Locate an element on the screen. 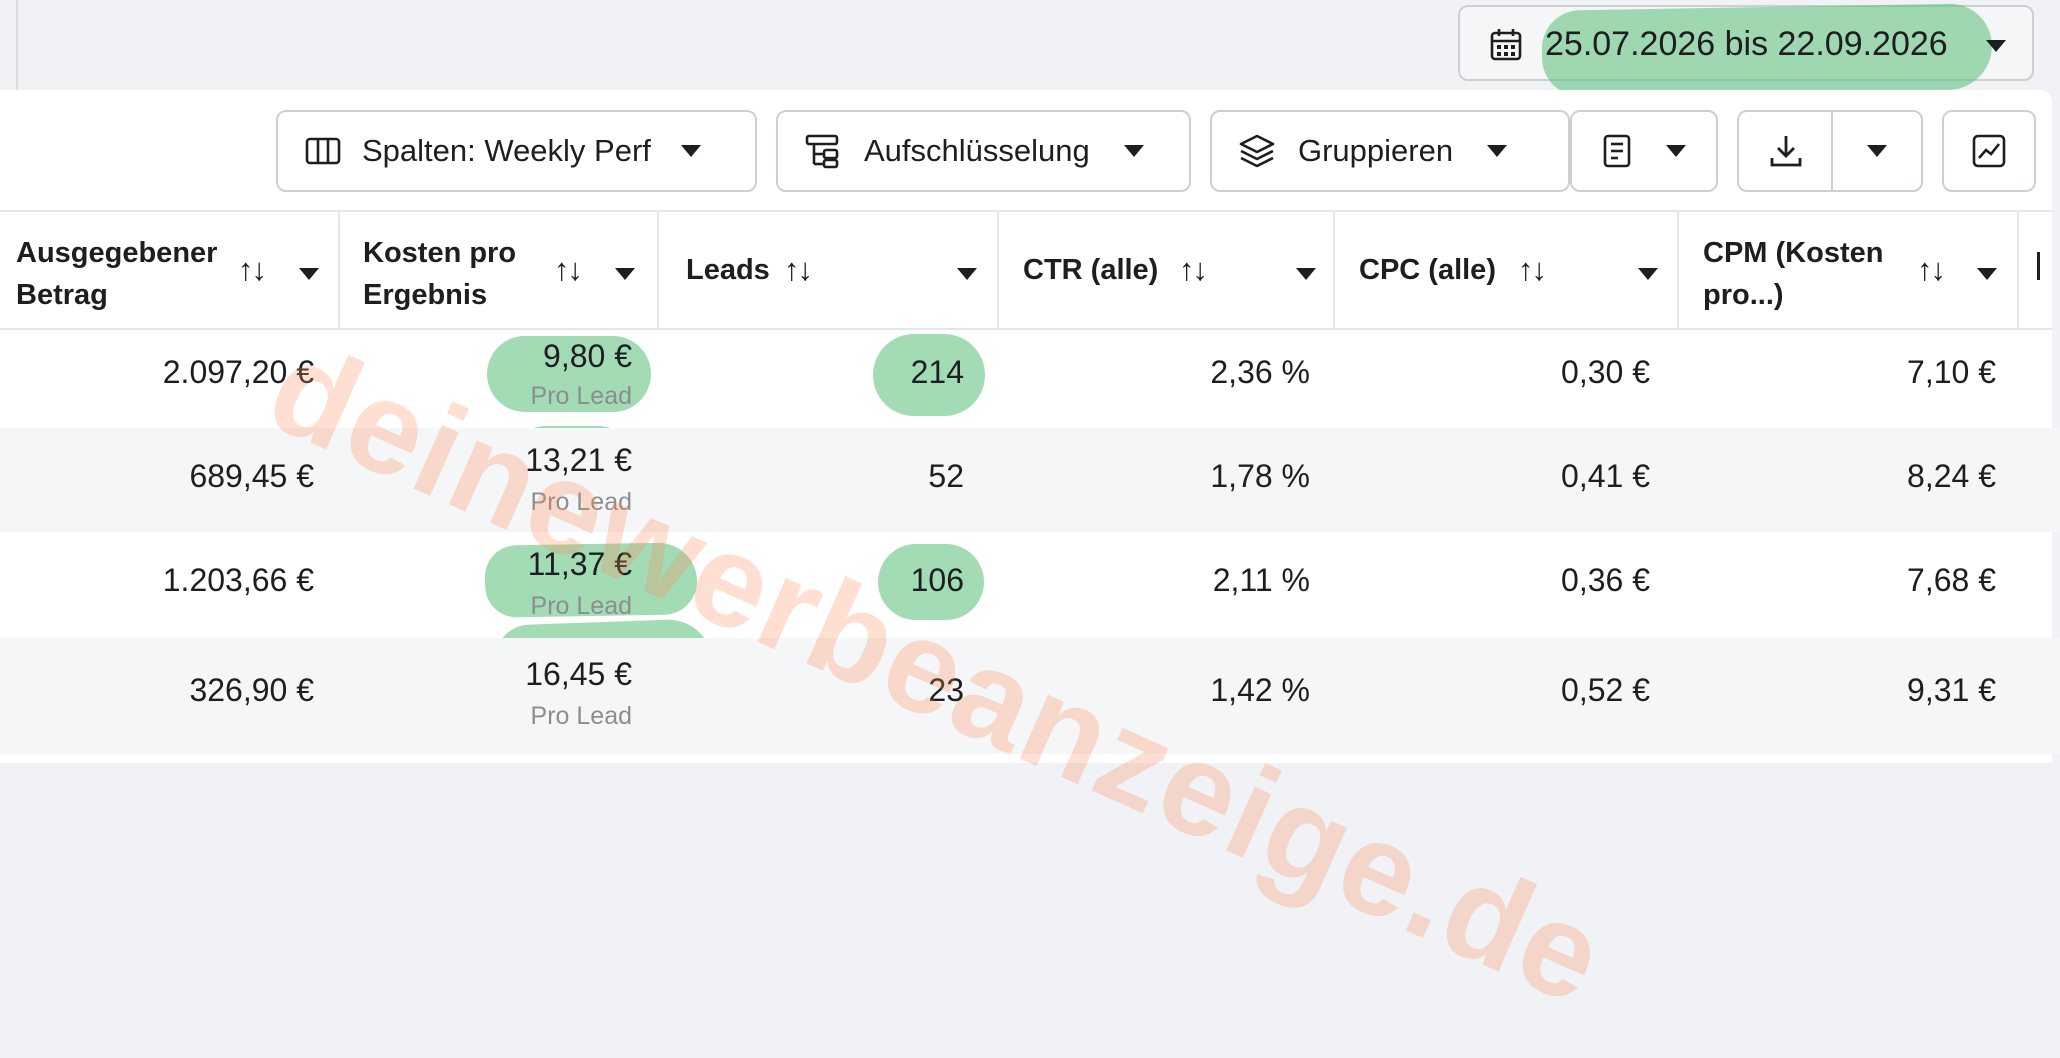 Image resolution: width=2060 pixels, height=1058 pixels. chart-button is located at coordinates (1989, 151).